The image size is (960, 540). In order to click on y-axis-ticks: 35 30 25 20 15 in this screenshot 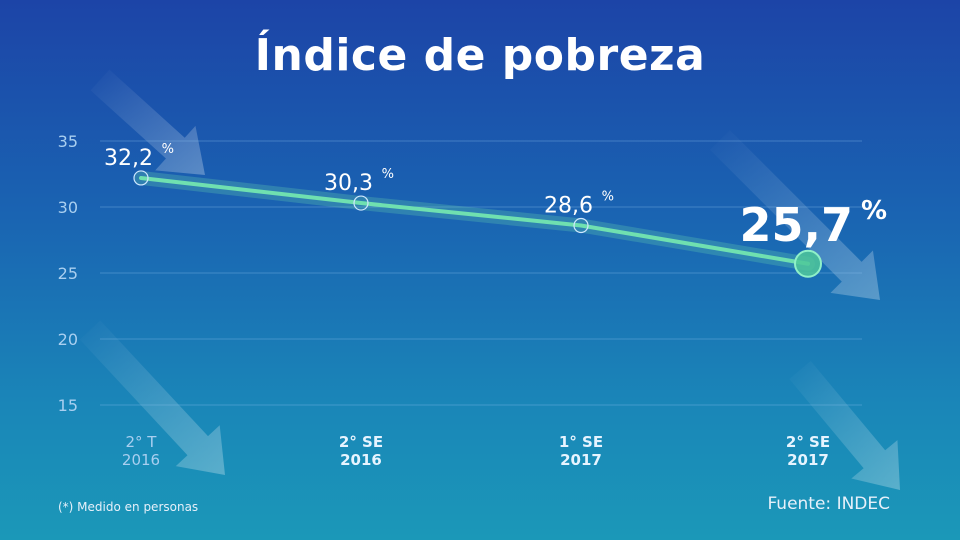, I will do `click(68, 273)`.